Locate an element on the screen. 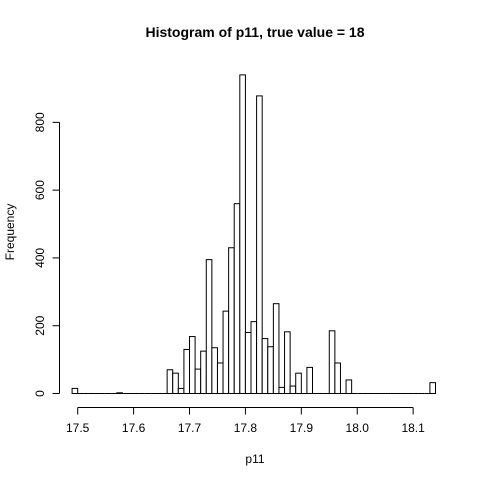  x-tick-label: 17.6 is located at coordinates (134, 428).